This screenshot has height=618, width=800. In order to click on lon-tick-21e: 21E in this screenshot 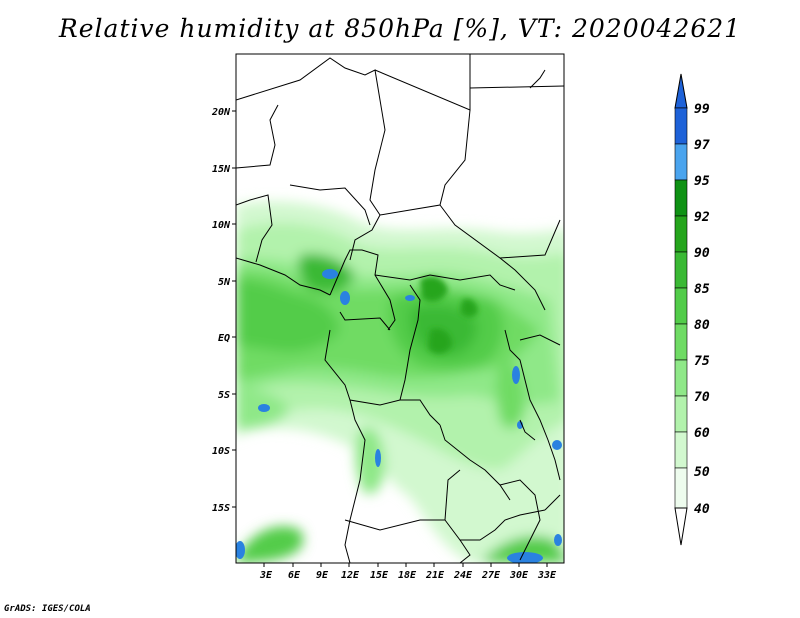, I will do `click(435, 575)`.